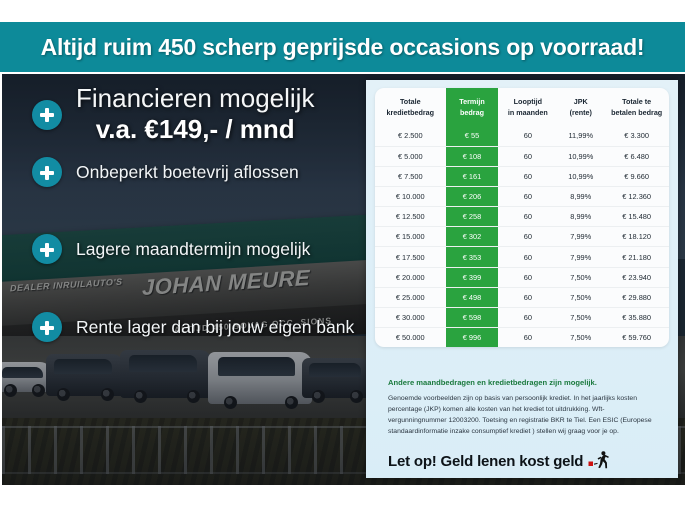 This screenshot has width=685, height=513. Describe the element at coordinates (637, 338) in the screenshot. I see `table-cell: € 59.760` at that location.